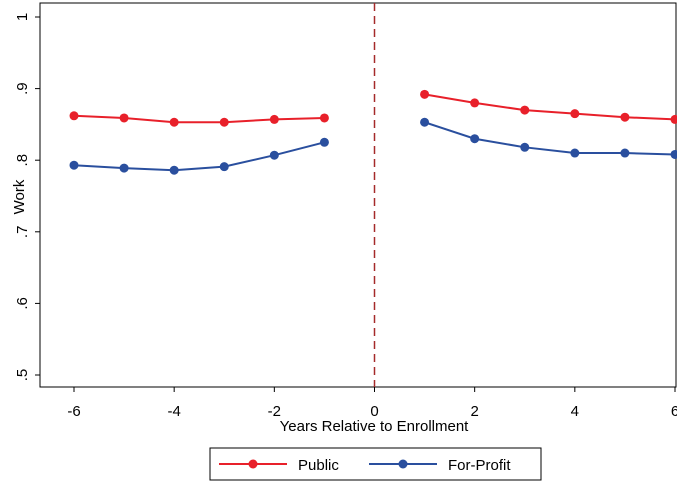 Image resolution: width=677 pixels, height=481 pixels. I want to click on x-tick-label: -4, so click(173, 411).